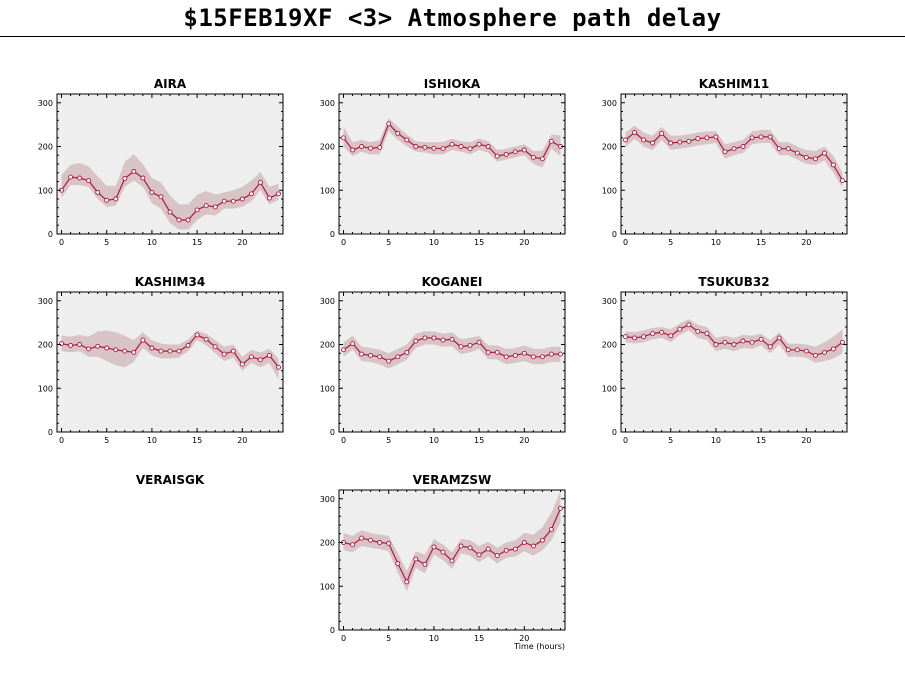 The image size is (905, 687). What do you see at coordinates (170, 282) in the screenshot?
I see `station-title: KASHIM34` at bounding box center [170, 282].